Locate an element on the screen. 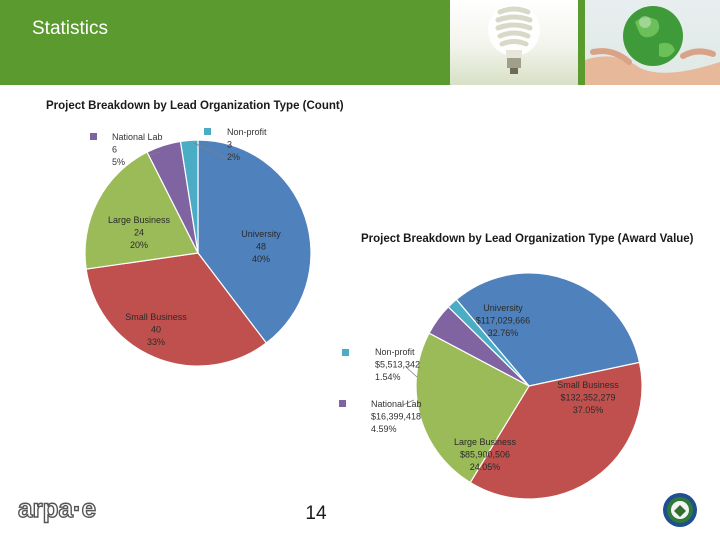  slice-value: $117,029,666 is located at coordinates (503, 321).